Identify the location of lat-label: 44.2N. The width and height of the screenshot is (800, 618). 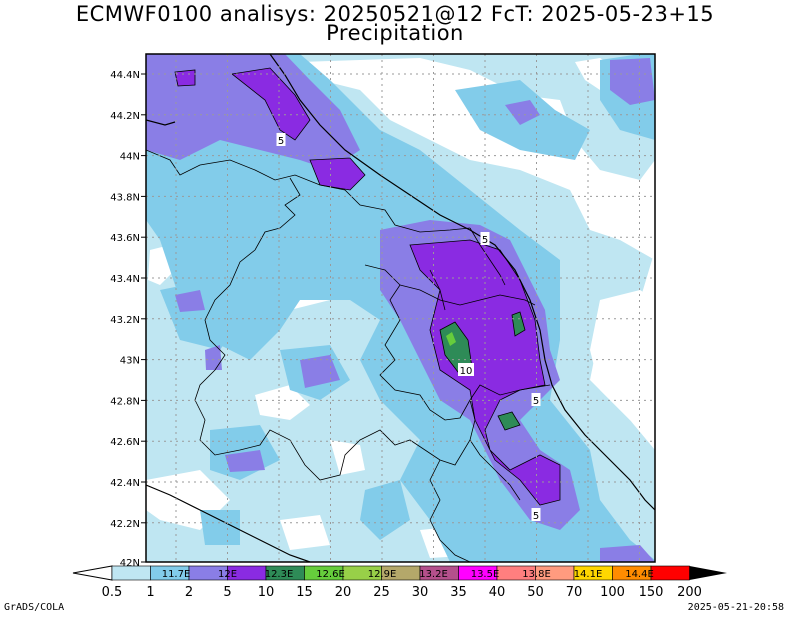
(125, 116).